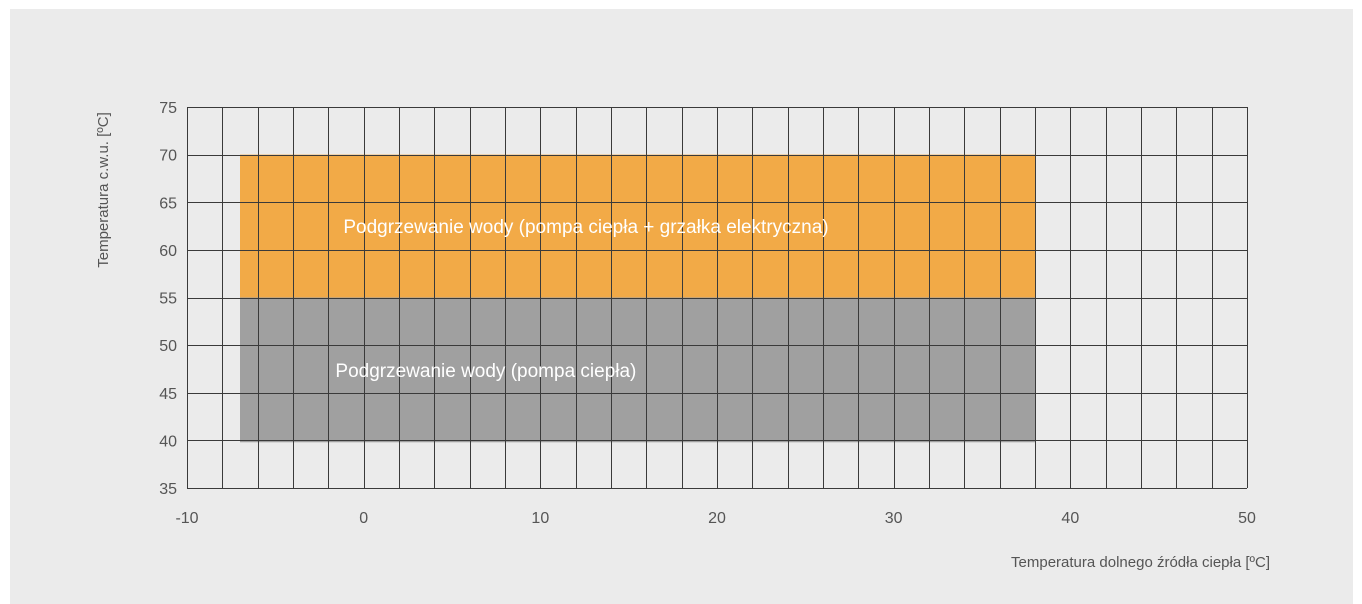 This screenshot has height=604, width=1362. I want to click on y-tick-label: 35, so click(168, 489).